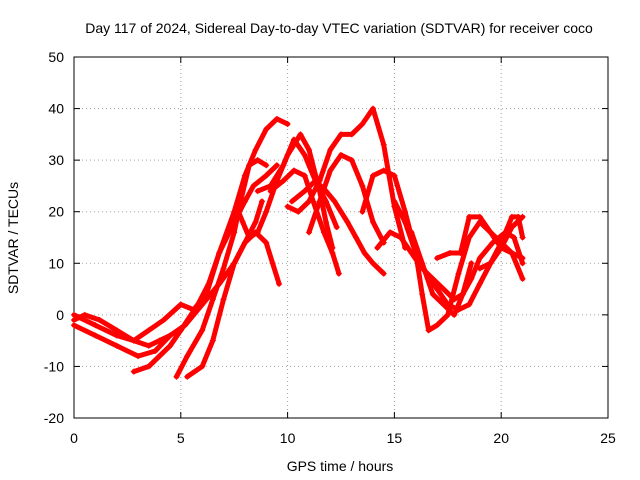 This screenshot has width=640, height=480. Describe the element at coordinates (441, 273) in the screenshot. I see `series-sat-q` at that location.